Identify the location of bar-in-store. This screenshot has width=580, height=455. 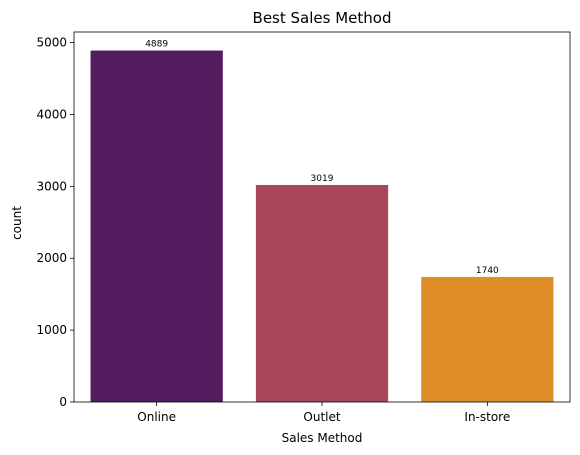
(487, 339).